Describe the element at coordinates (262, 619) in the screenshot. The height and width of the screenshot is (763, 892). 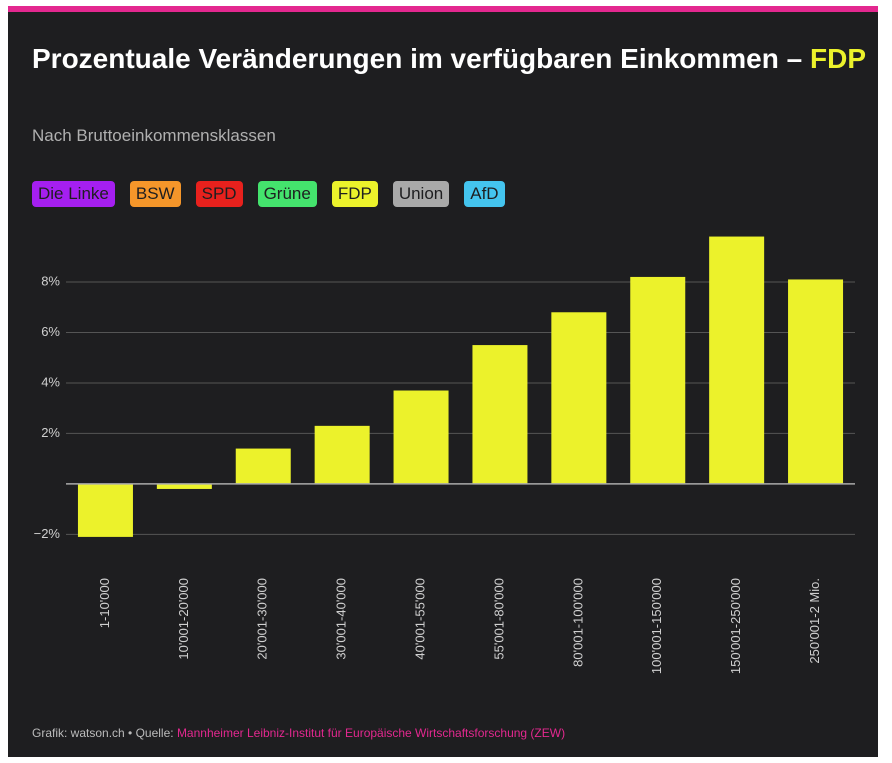
I see `x-tick-label: 20'001-30'000` at that location.